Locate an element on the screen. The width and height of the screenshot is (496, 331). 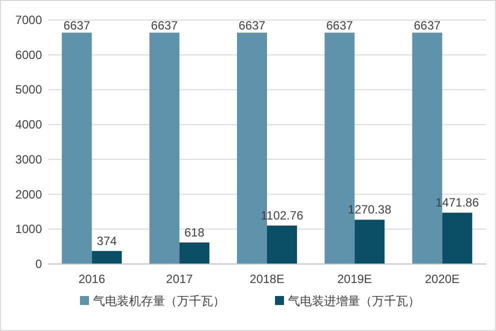
y-tick-label: 0 is located at coordinates (38, 264).